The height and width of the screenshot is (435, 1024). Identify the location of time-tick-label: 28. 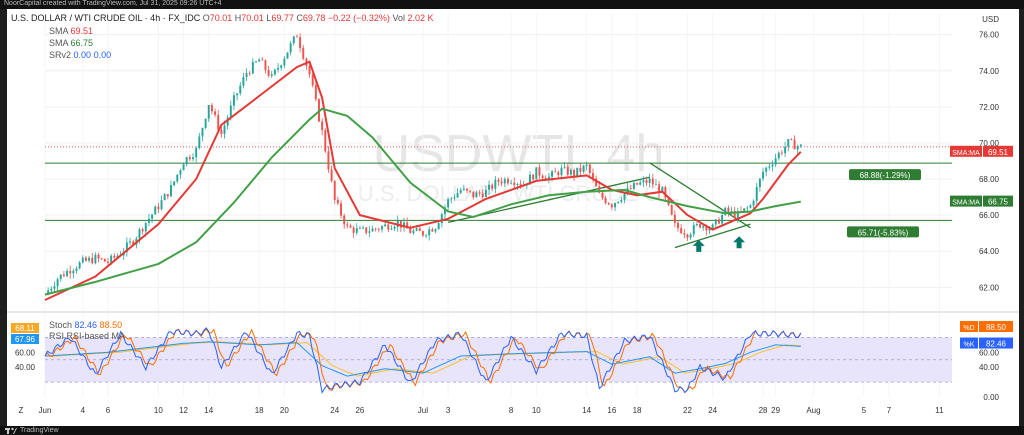
(763, 410).